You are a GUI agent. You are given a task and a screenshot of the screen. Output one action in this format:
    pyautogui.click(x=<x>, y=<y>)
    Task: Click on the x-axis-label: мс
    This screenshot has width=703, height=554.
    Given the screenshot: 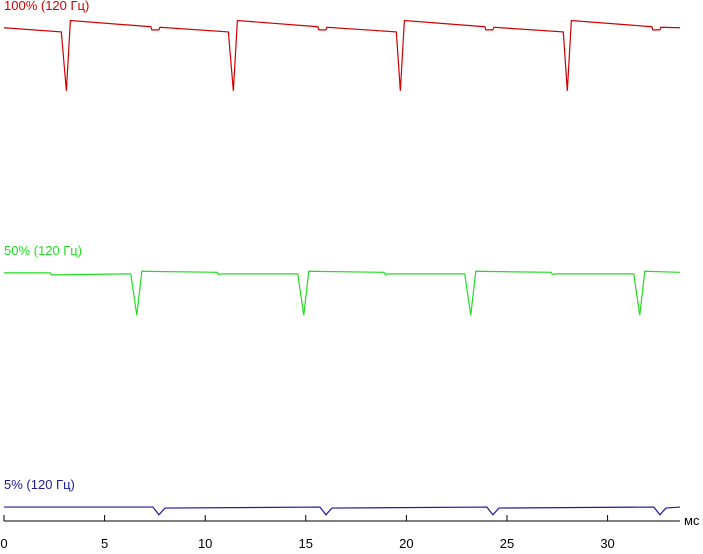 What is the action you would take?
    pyautogui.click(x=692, y=520)
    